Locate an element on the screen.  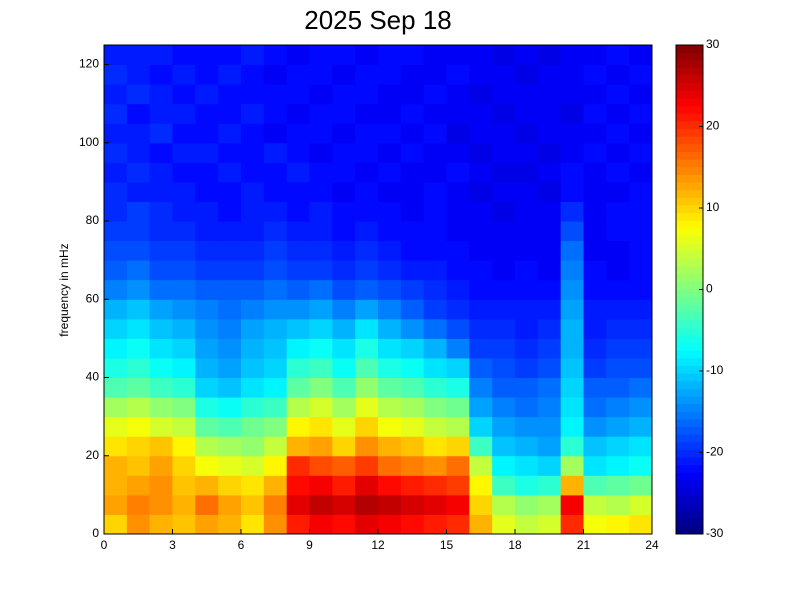
y-tick-label: 120 is located at coordinates (89, 64).